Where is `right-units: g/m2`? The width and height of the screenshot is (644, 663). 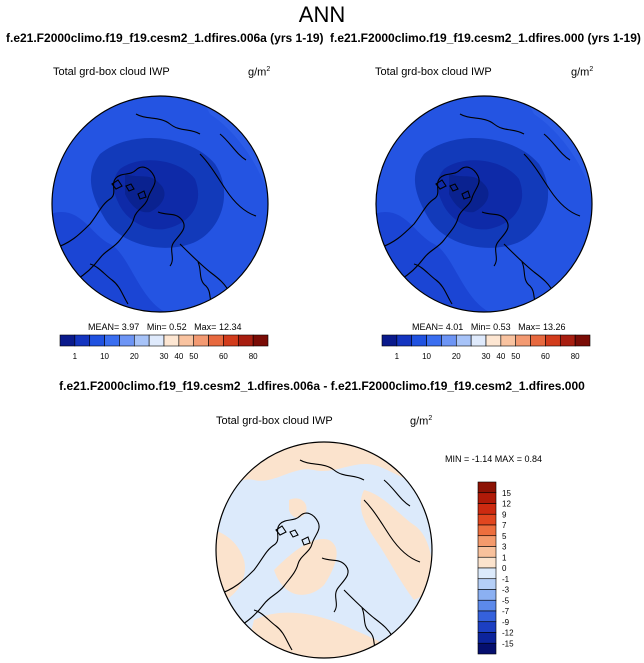 right-units: g/m2 is located at coordinates (582, 72).